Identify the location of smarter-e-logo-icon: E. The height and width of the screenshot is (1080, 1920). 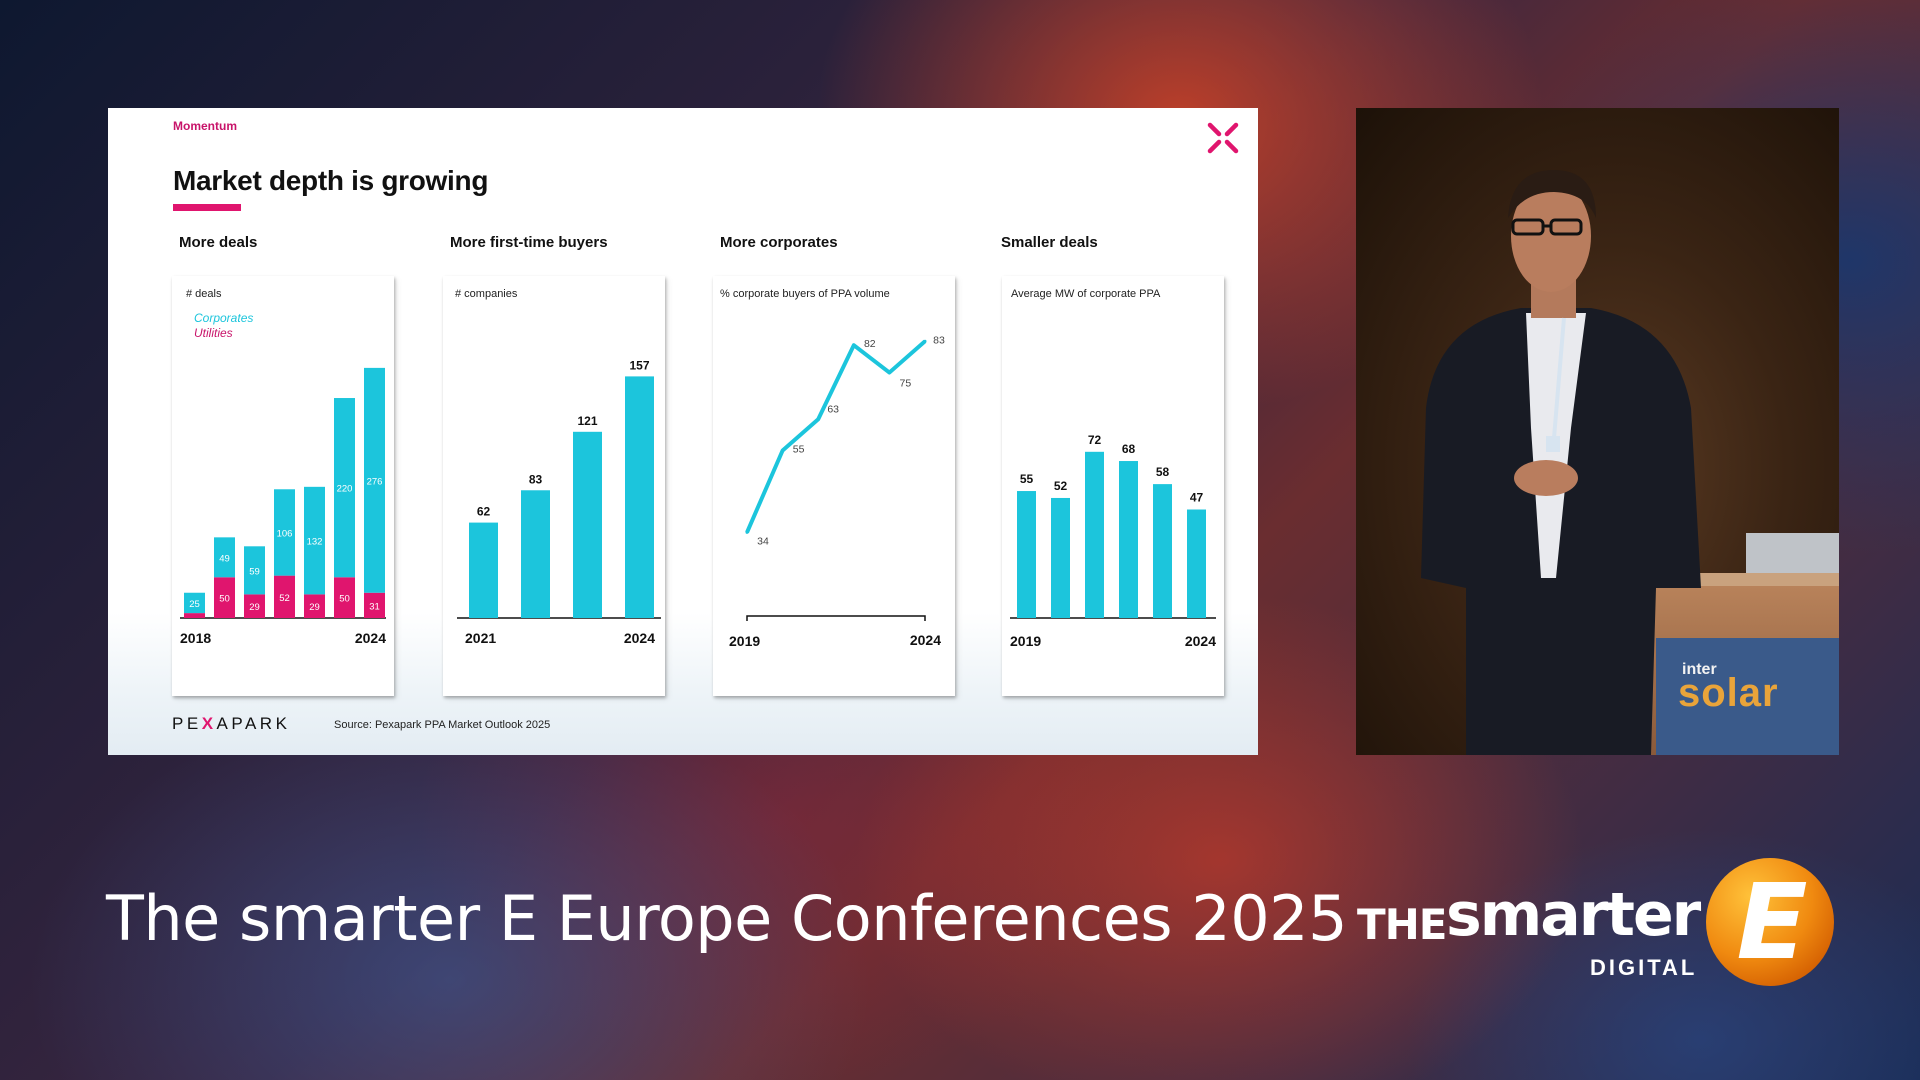
(1770, 922).